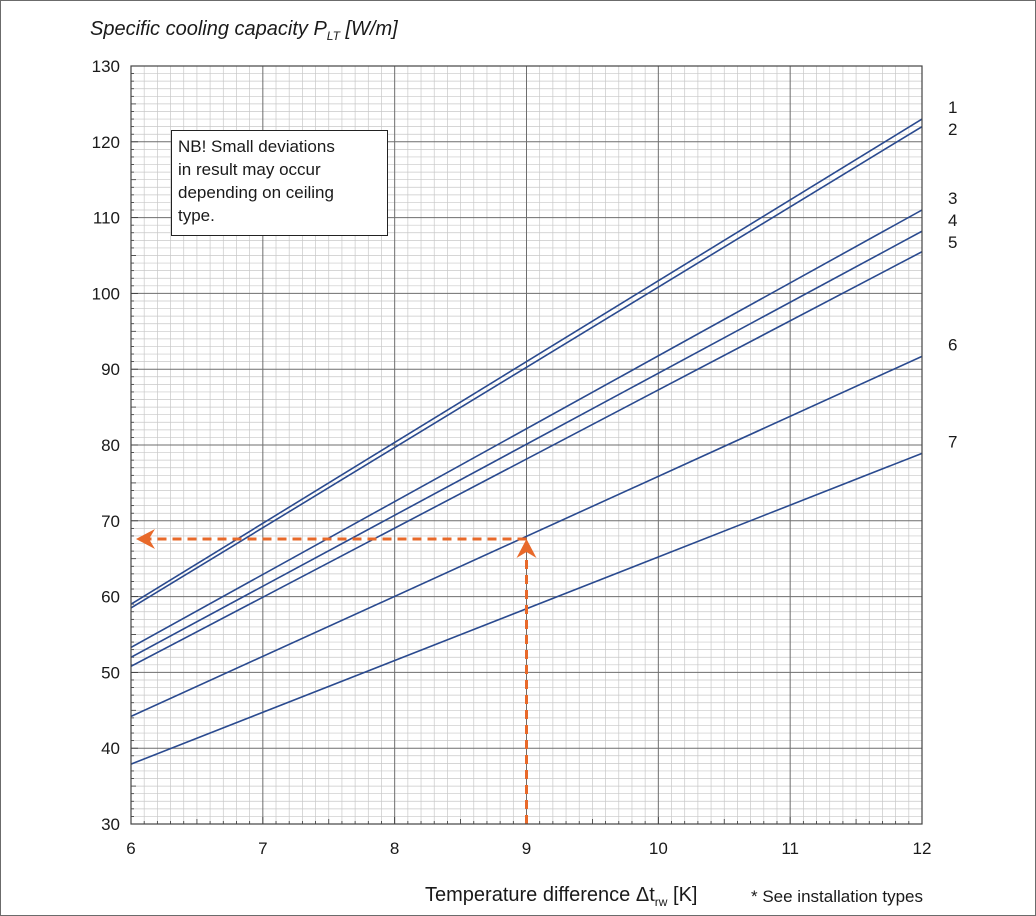 This screenshot has width=1036, height=916. What do you see at coordinates (952, 198) in the screenshot?
I see `series-label-3: 3` at bounding box center [952, 198].